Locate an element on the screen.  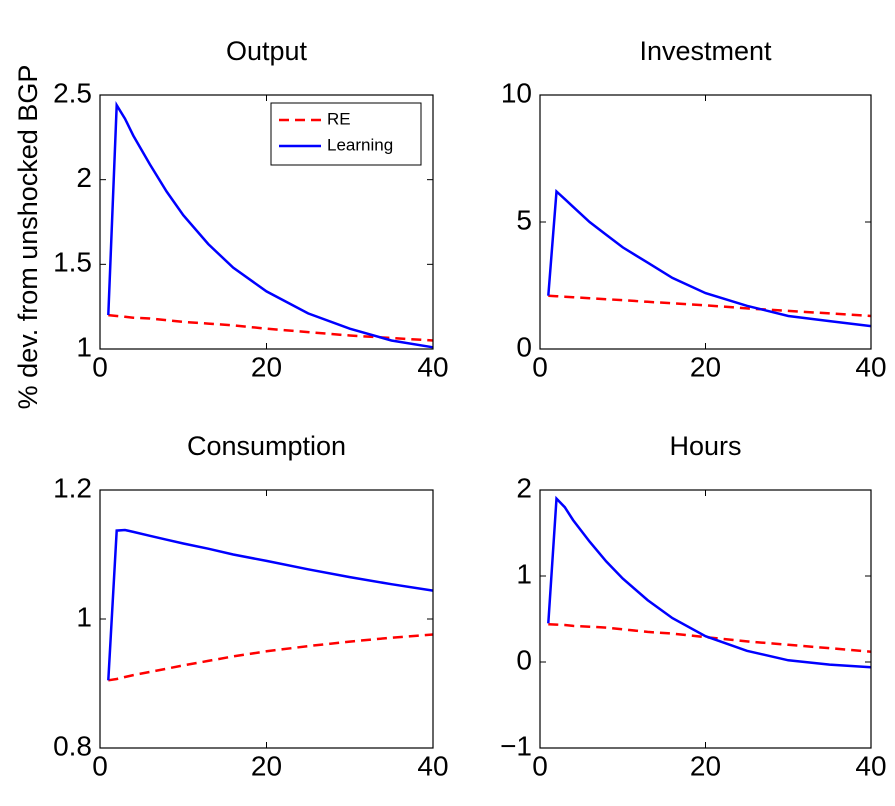
y-tick-label: −1 is located at coordinates (516, 745).